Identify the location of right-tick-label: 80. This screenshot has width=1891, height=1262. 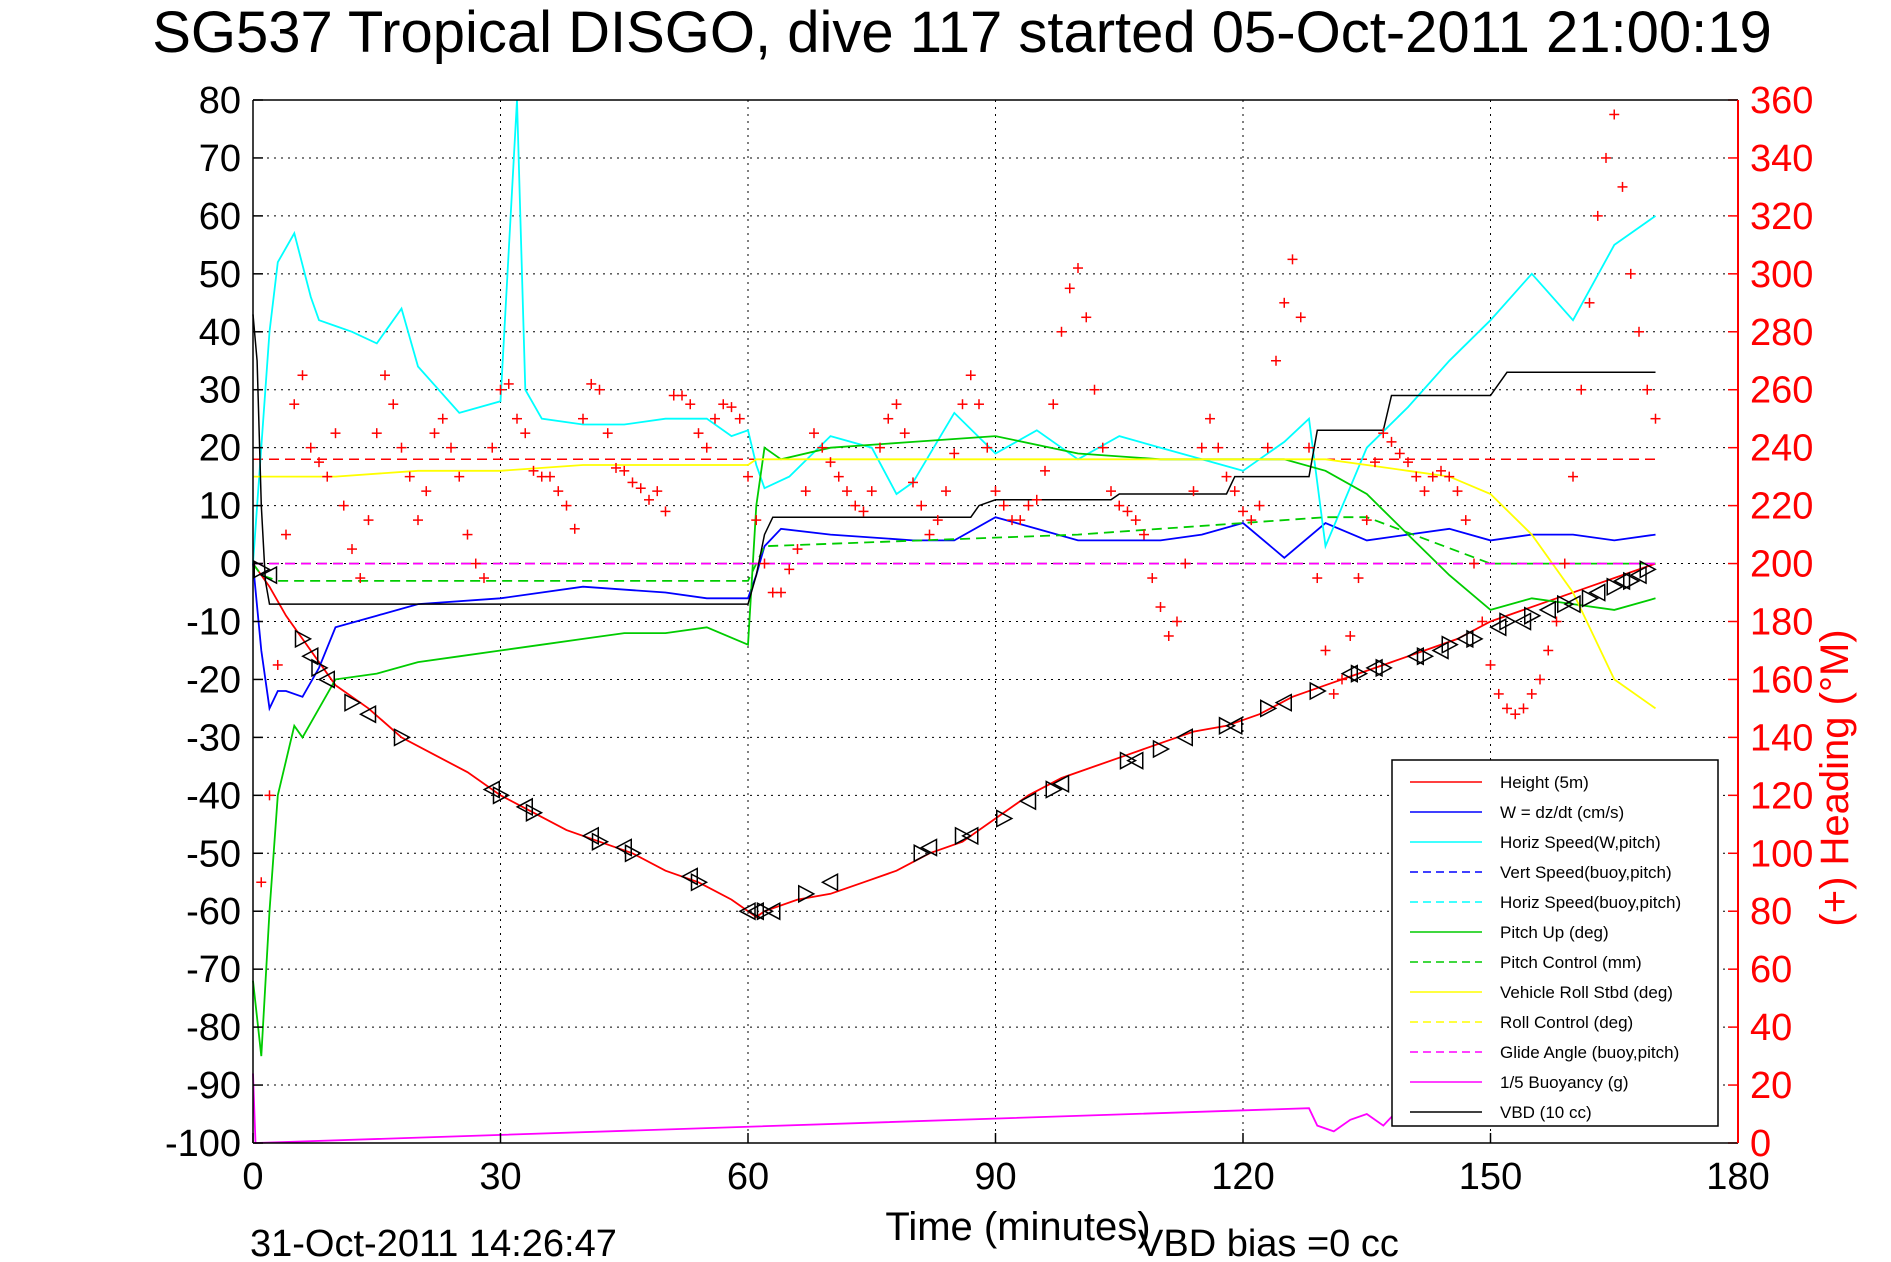
(1771, 912).